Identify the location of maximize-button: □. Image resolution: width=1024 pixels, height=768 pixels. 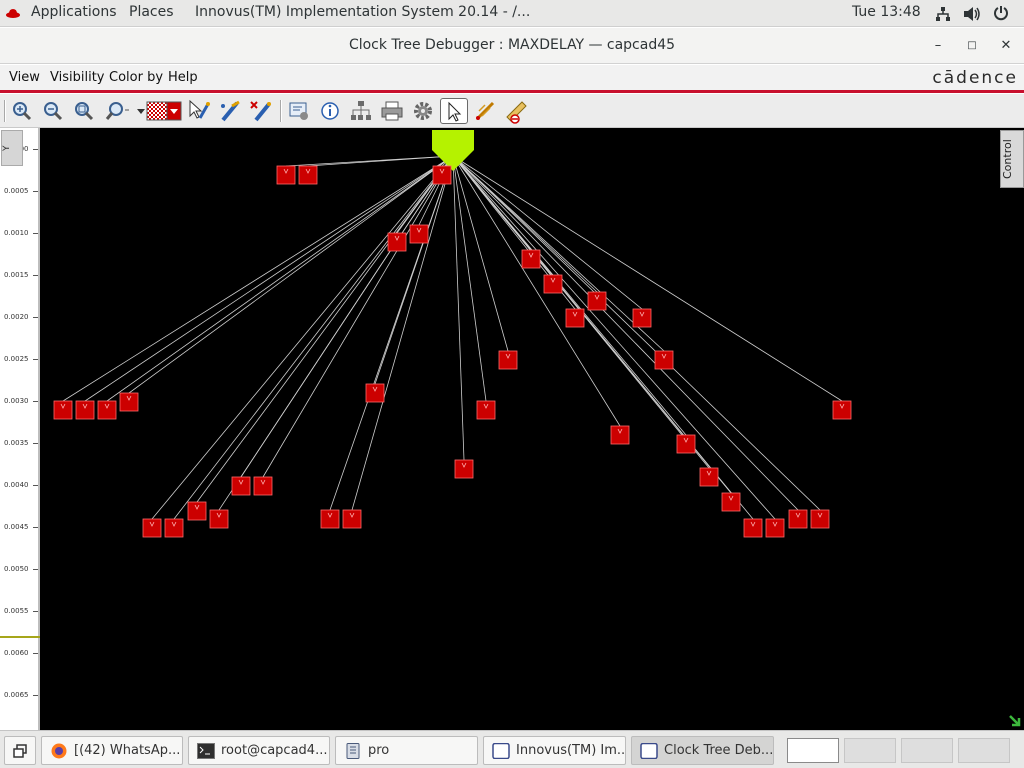
(972, 45).